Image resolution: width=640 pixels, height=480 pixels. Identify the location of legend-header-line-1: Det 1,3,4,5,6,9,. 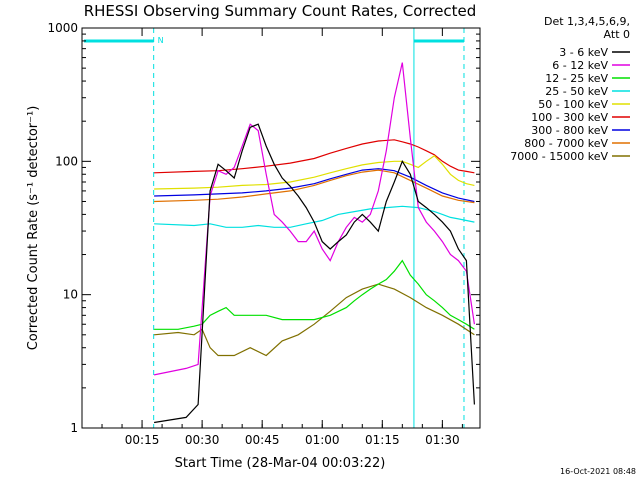
(587, 21).